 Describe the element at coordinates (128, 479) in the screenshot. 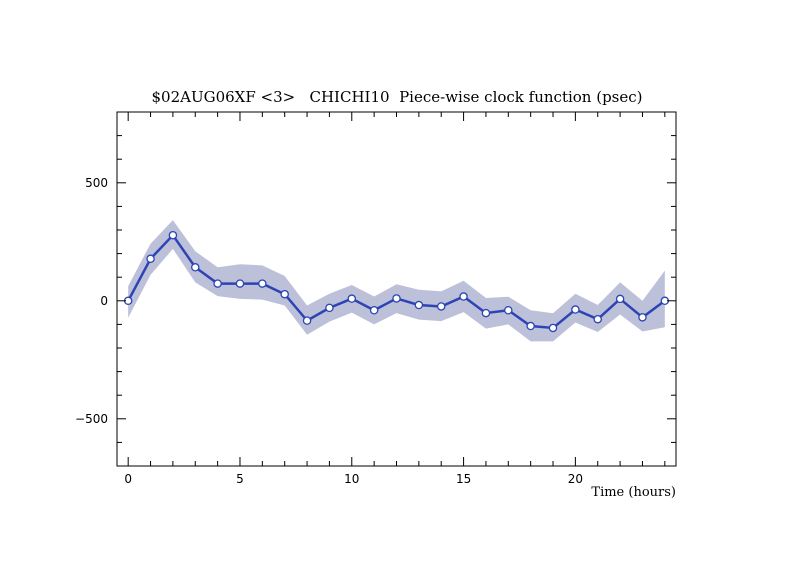

I see `x-tick-label: 0` at that location.